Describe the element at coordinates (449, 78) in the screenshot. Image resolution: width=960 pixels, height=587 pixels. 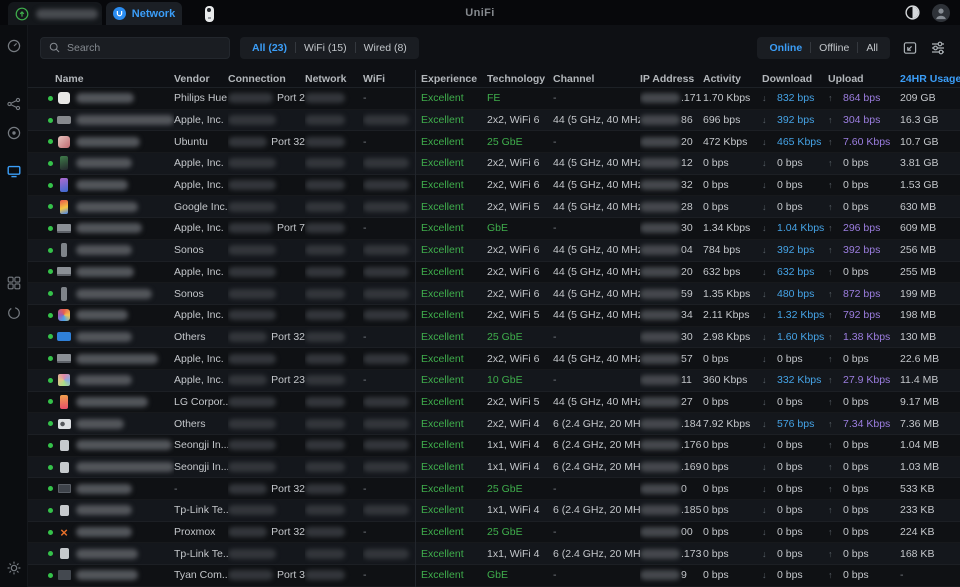
I see `column-header-experience: Experience` at that location.